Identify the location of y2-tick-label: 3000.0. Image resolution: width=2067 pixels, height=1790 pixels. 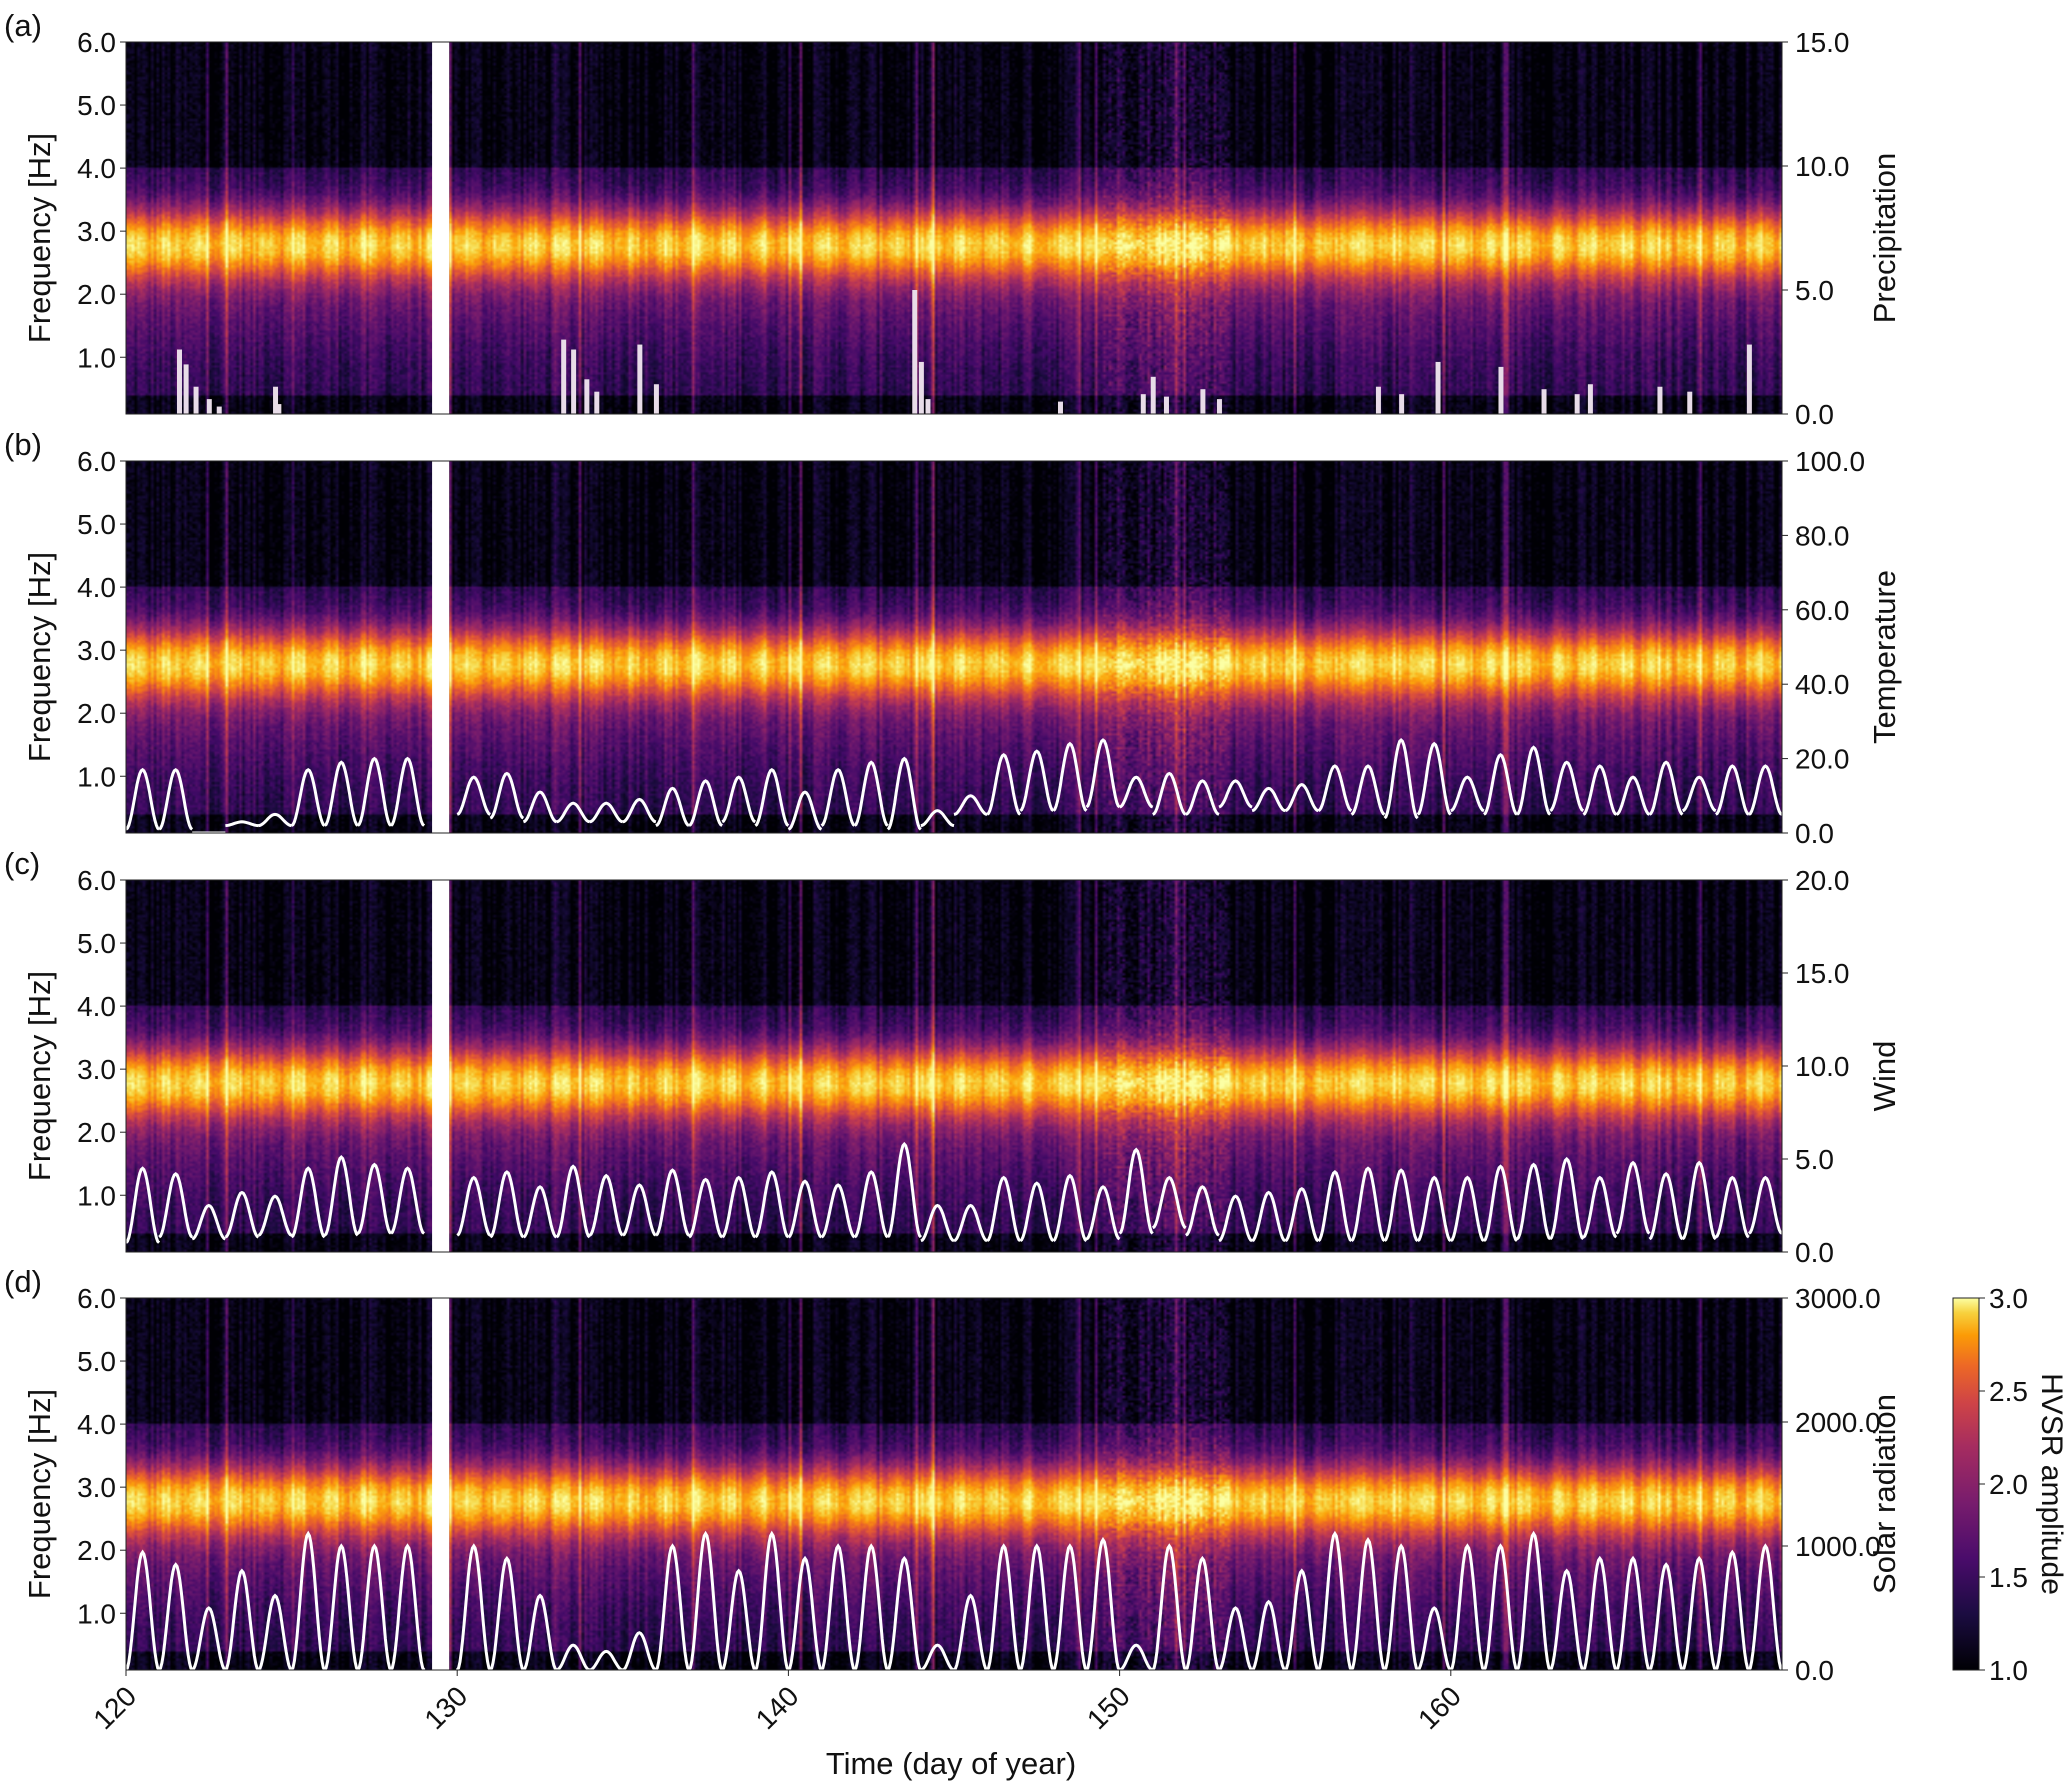
(1838, 1298).